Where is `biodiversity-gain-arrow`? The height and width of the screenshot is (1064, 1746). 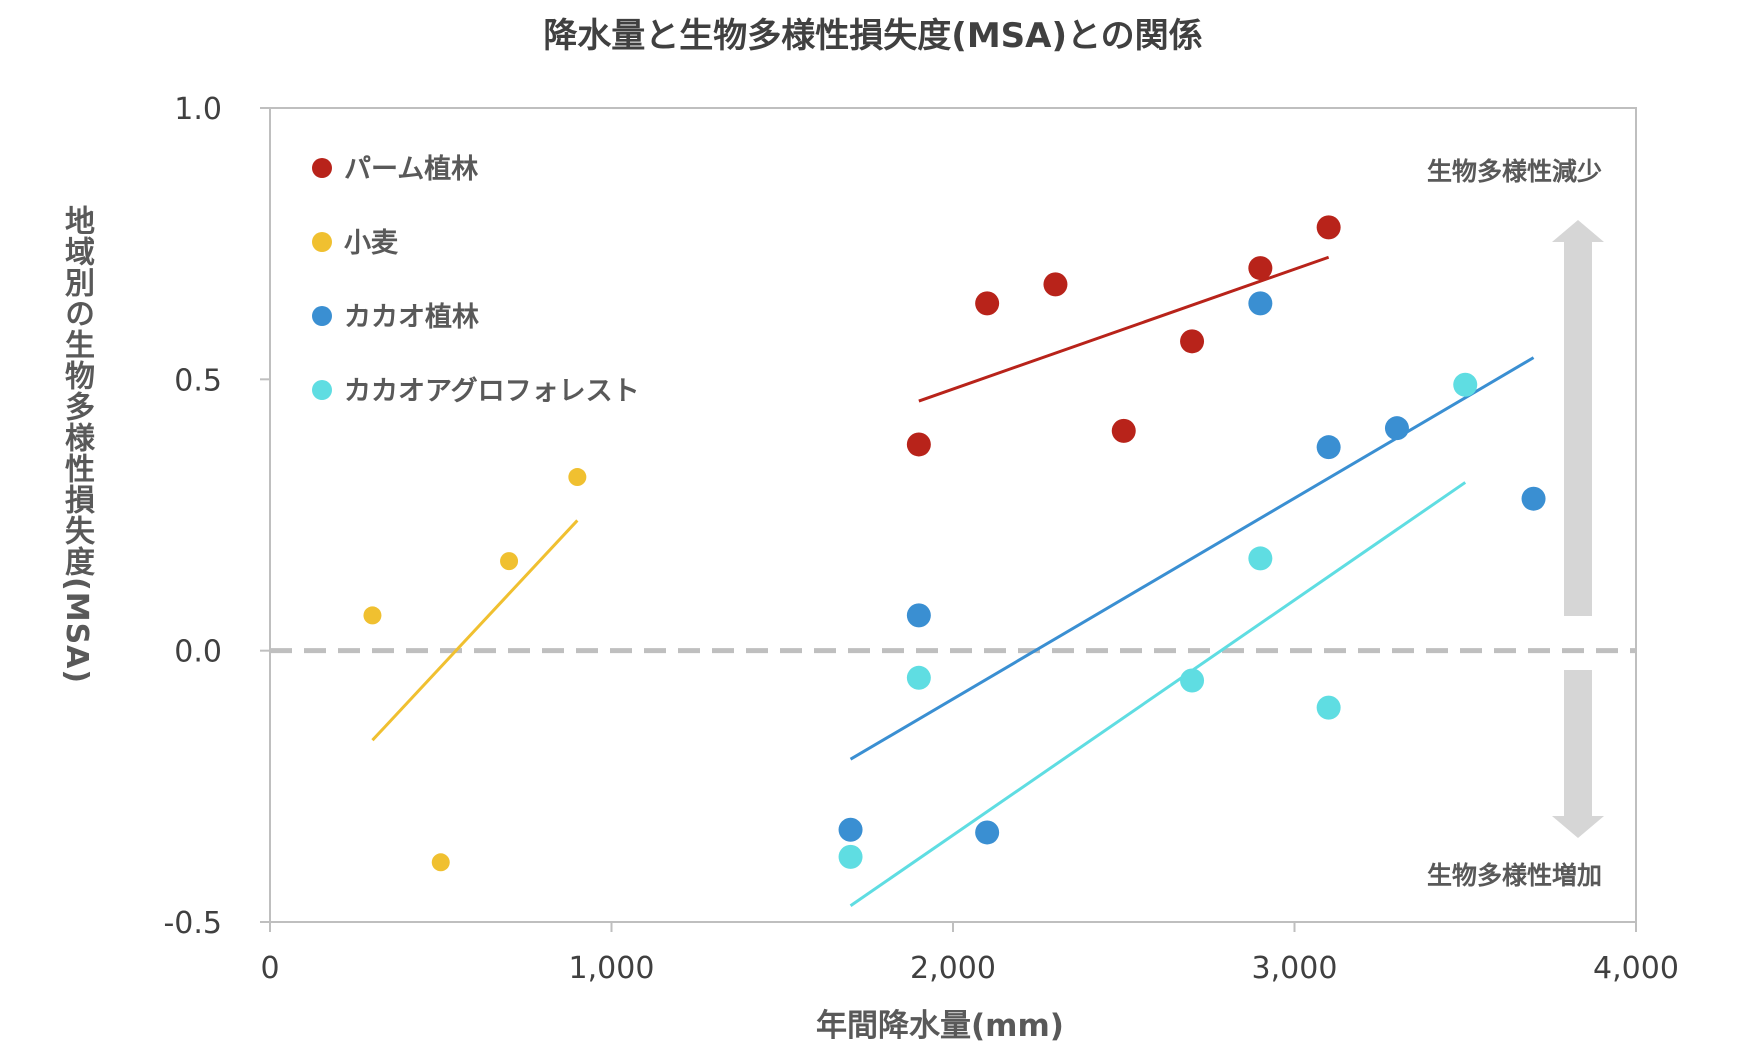 biodiversity-gain-arrow is located at coordinates (1578, 754).